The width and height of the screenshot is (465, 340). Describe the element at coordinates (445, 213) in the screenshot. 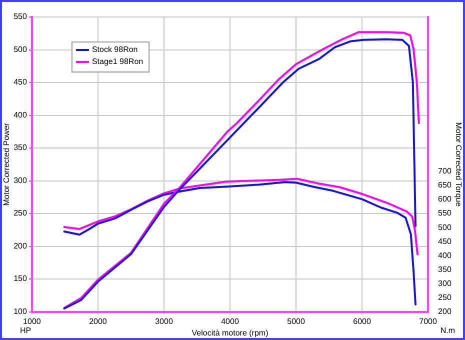

I see `y2-tick-label: 550` at that location.